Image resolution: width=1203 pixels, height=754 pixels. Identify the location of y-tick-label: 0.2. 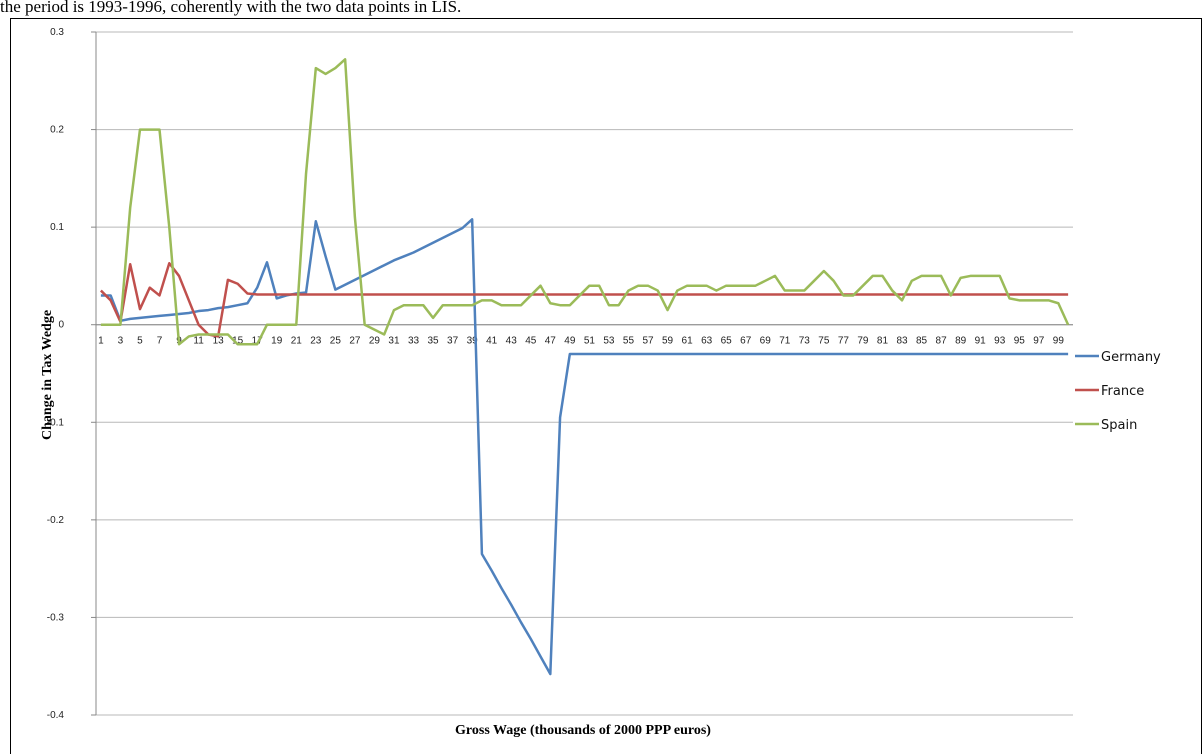
(57, 130).